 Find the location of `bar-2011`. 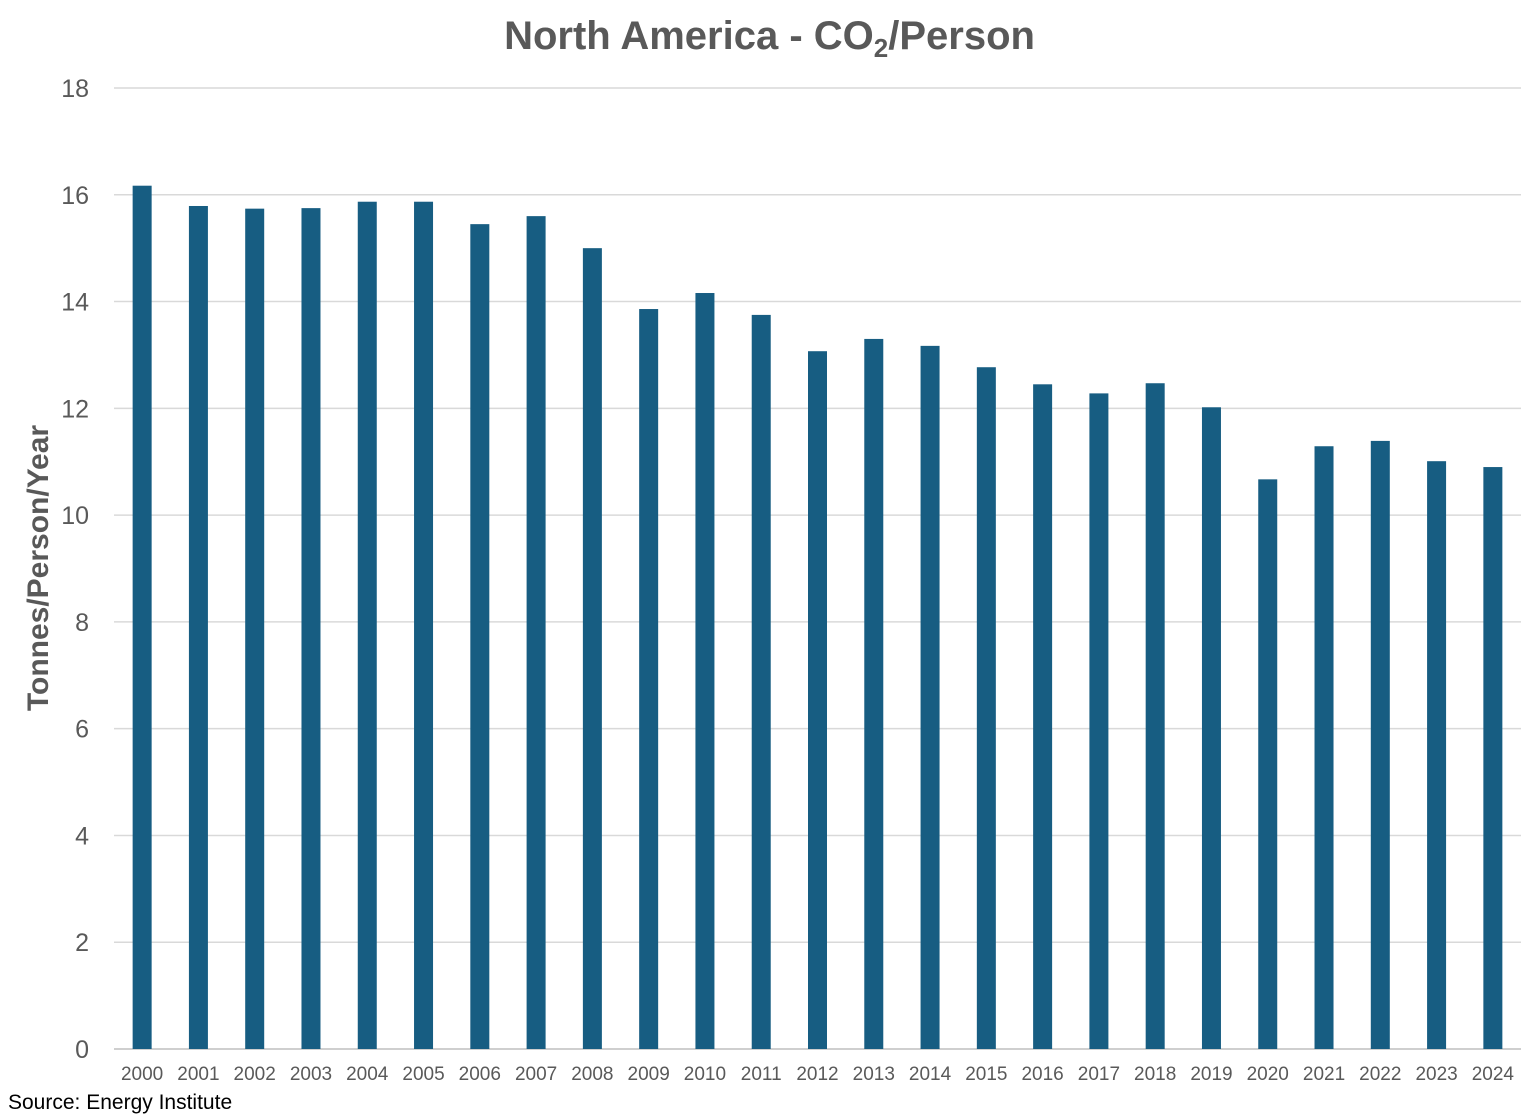

bar-2011 is located at coordinates (761, 681).